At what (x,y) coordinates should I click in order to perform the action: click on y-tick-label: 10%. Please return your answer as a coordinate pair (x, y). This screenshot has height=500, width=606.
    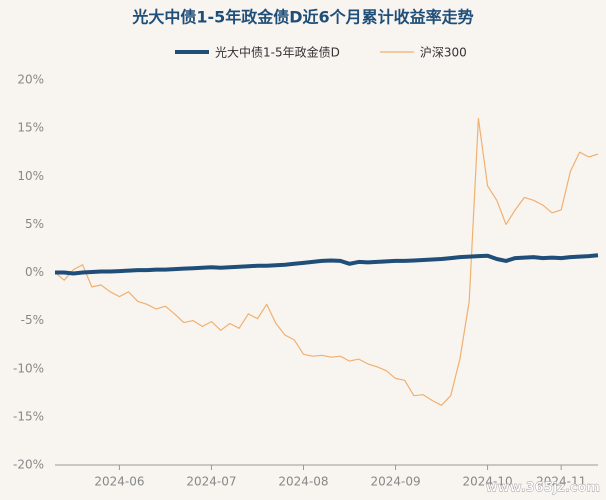
    Looking at the image, I should click on (30, 176).